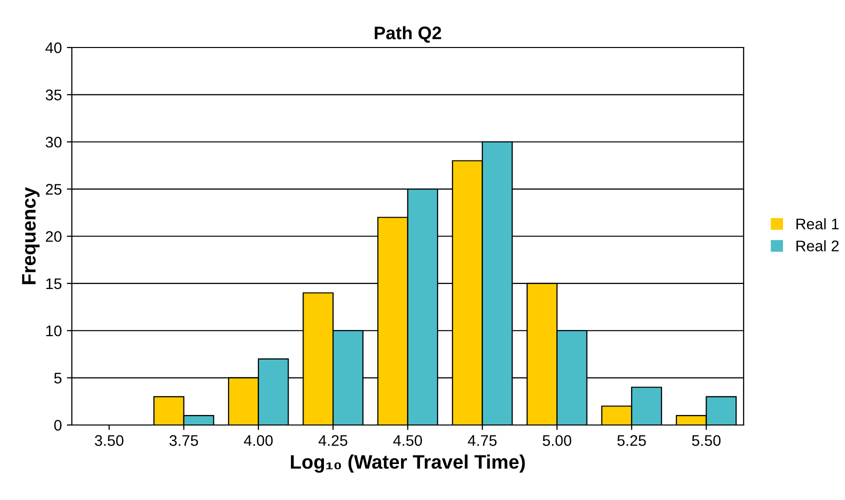 The height and width of the screenshot is (500, 845). I want to click on y-tick-label: 40, so click(53, 48).